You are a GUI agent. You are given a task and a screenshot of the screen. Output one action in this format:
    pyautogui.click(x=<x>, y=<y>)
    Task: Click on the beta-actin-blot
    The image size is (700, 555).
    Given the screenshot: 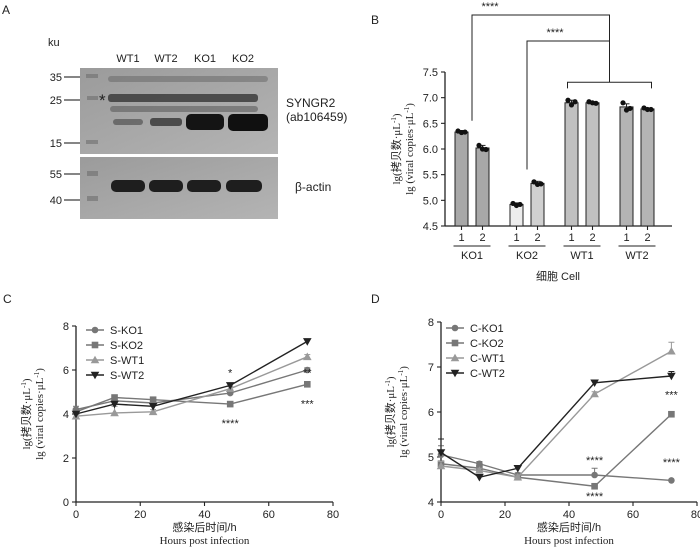 What is the action you would take?
    pyautogui.click(x=179, y=188)
    